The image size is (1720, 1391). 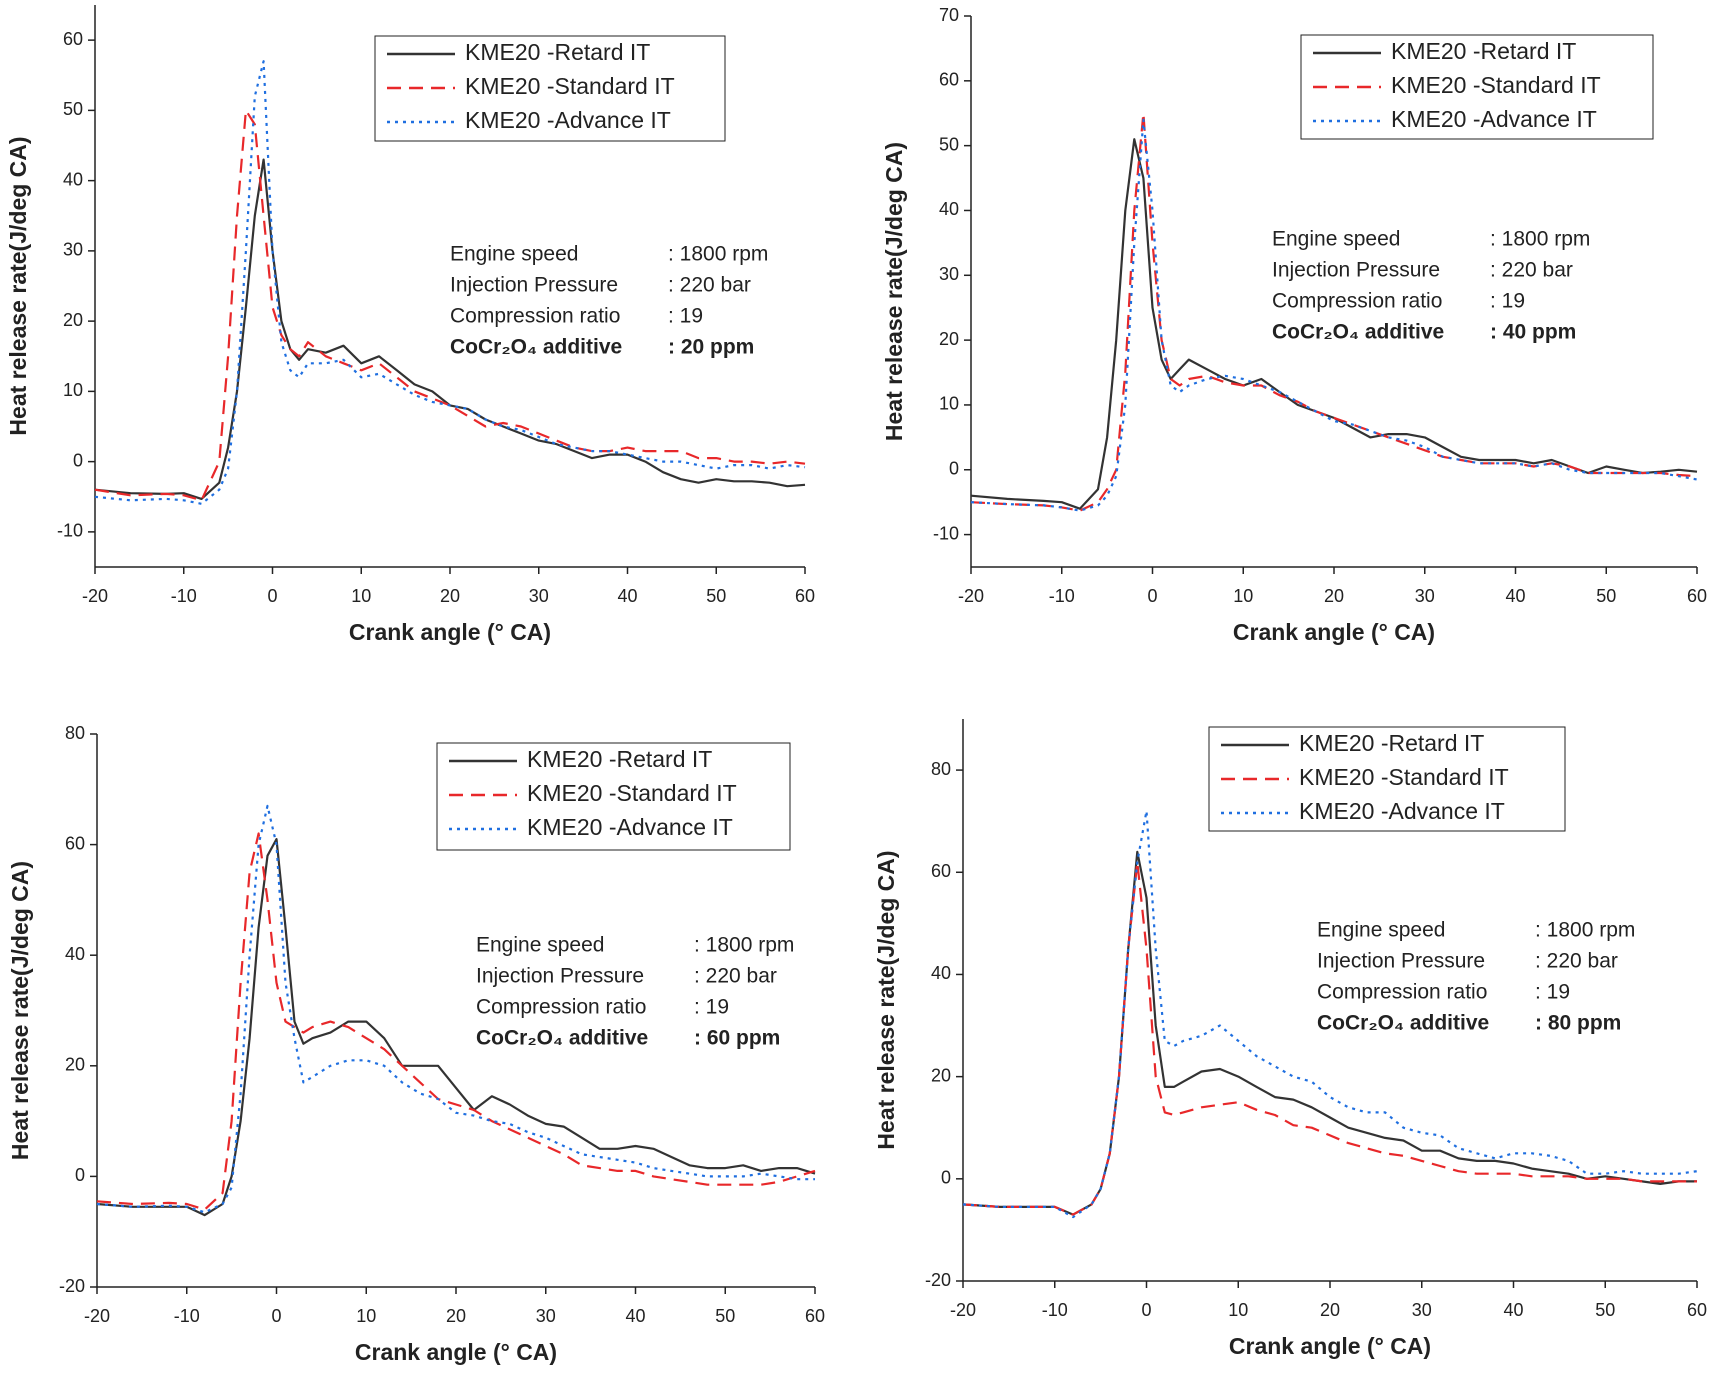 What do you see at coordinates (73, 109) in the screenshot?
I see `y-tick-label: 50` at bounding box center [73, 109].